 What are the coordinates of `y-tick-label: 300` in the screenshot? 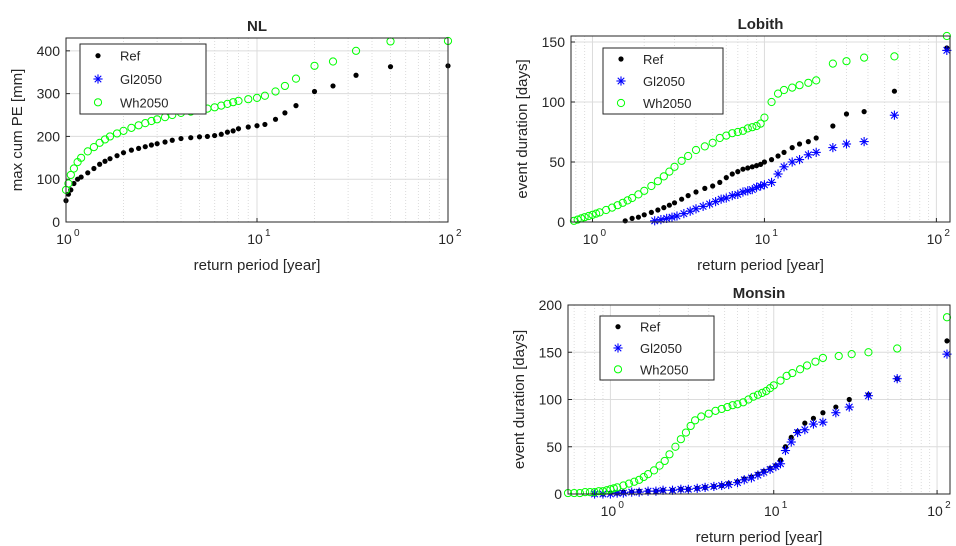 It's located at (49, 94).